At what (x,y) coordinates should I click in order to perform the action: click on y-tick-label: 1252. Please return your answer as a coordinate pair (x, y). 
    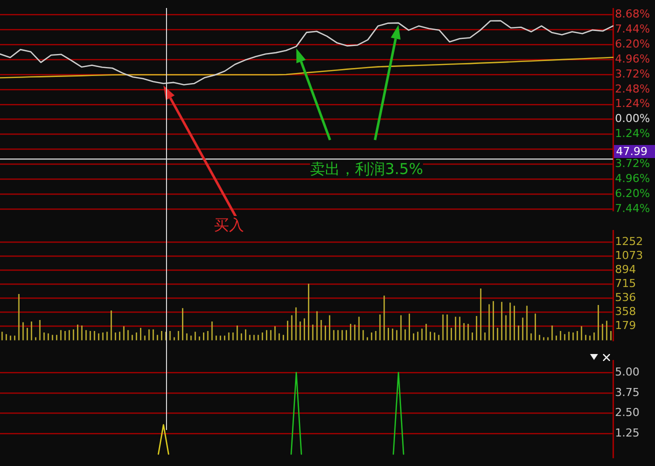
    Looking at the image, I should click on (629, 241).